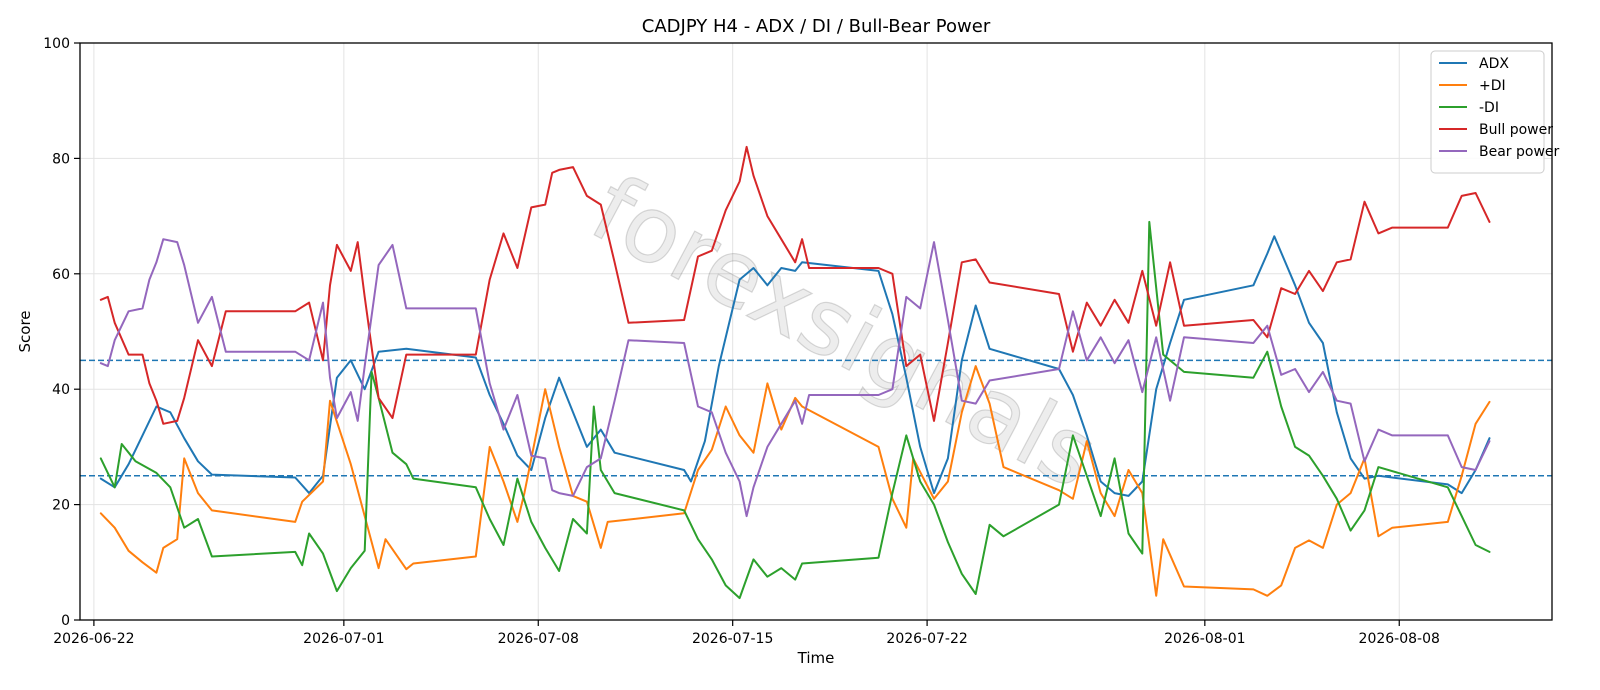  What do you see at coordinates (61, 506) in the screenshot?
I see `y-tick-label: 20` at bounding box center [61, 506].